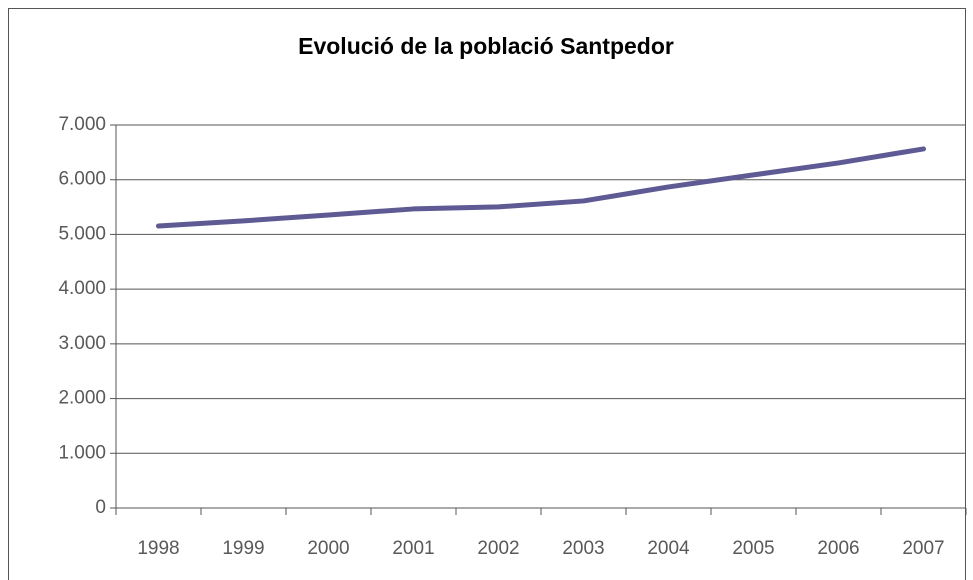  Describe the element at coordinates (100, 507) in the screenshot. I see `y-tick-label: 0` at that location.